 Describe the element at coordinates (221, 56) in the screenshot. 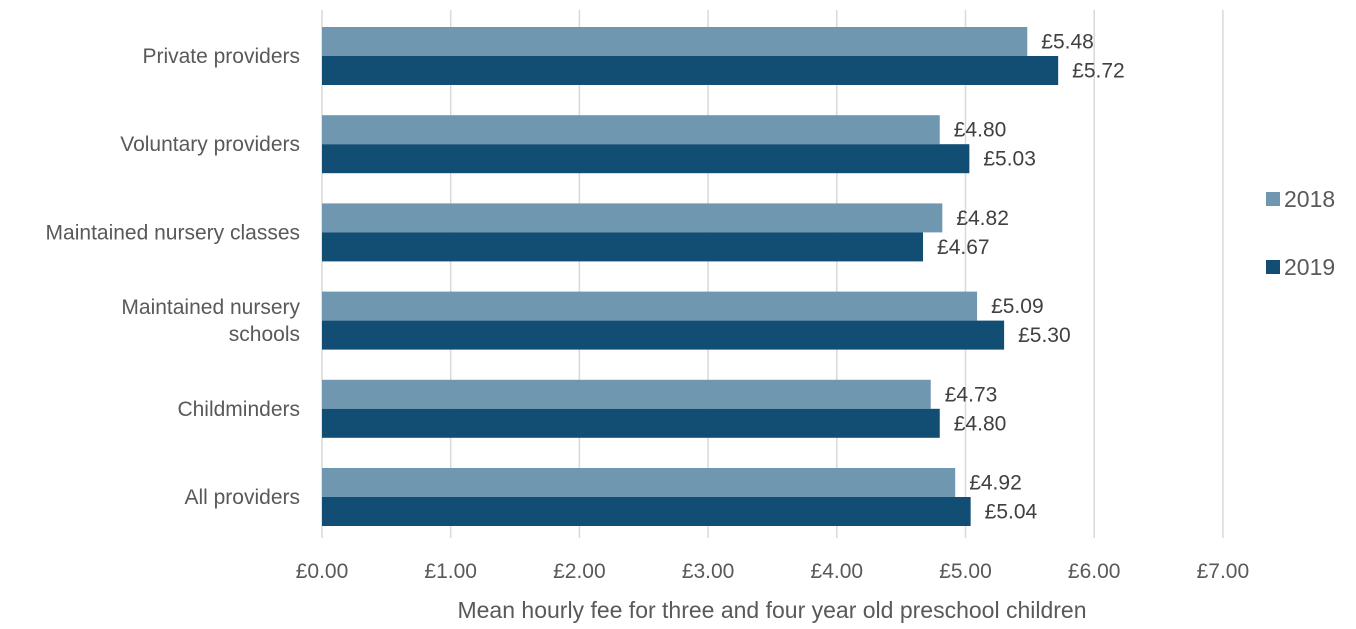

I see `category-label: Private providers` at that location.